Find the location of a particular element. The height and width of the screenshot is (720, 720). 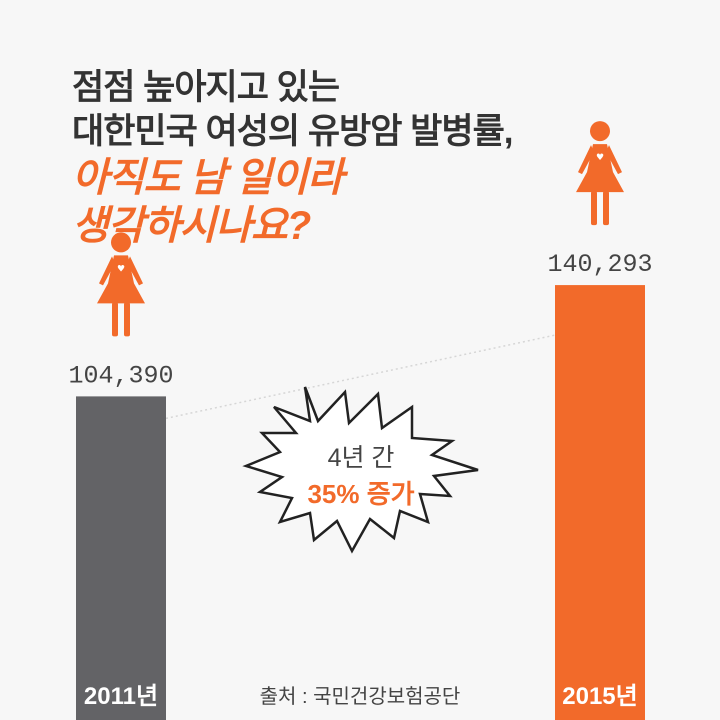

headline-line-2: 대한민국 여성의 유방암 발병률, is located at coordinates (292, 131).